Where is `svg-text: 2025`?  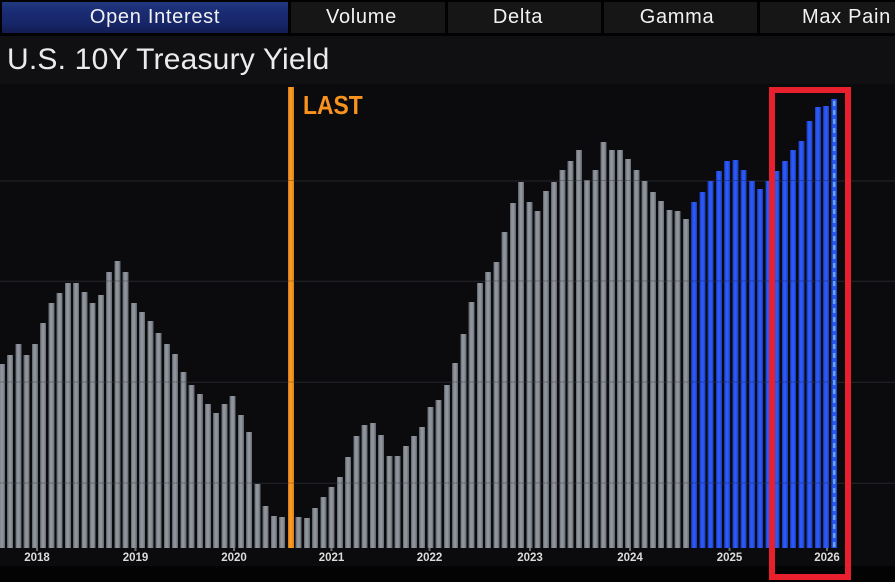 svg-text: 2025 is located at coordinates (730, 558).